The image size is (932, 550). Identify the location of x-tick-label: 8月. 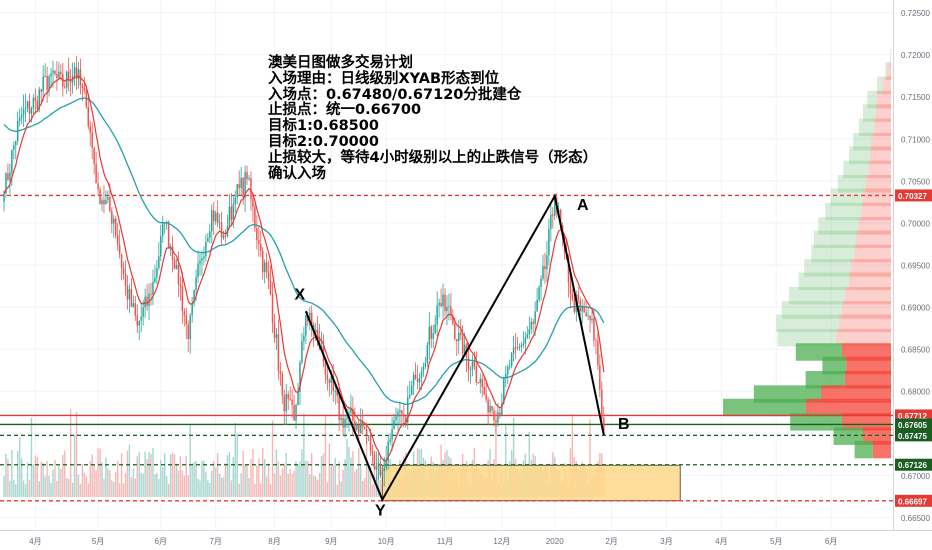
(274, 541).